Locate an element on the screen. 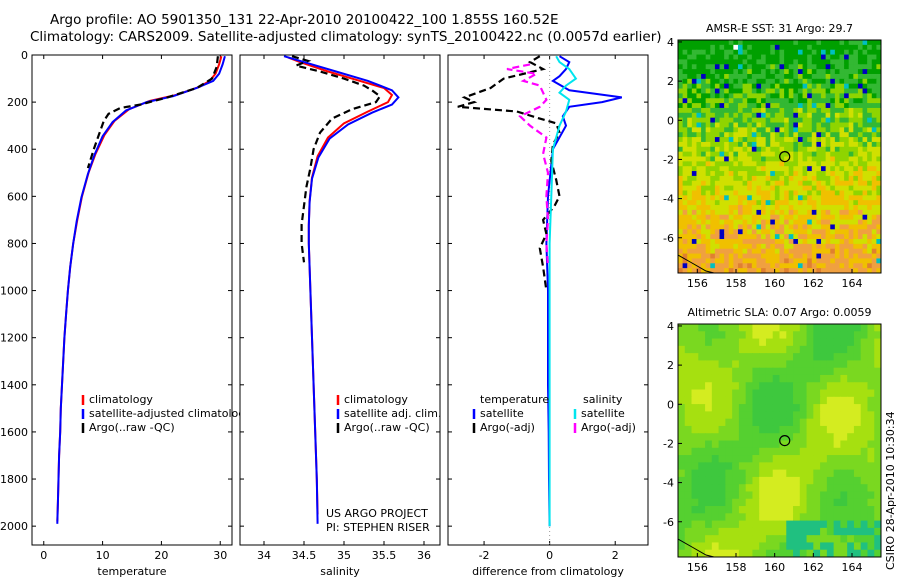 This screenshot has height=580, width=900. map-title: AMSR-E SST: 31 Argo: 29.7 is located at coordinates (779, 28).